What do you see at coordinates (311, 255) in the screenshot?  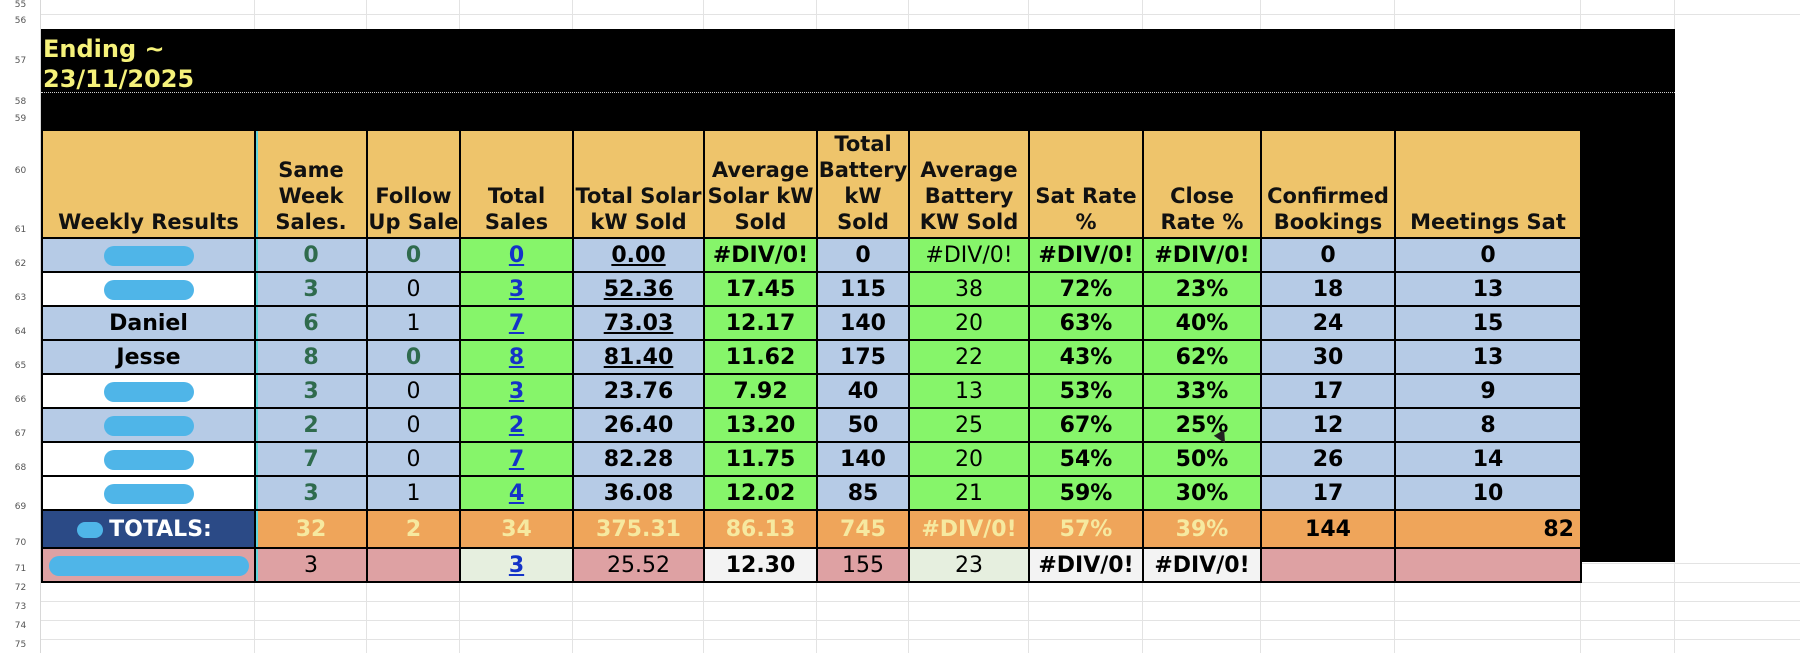 I see `same-week-cell: 0` at bounding box center [311, 255].